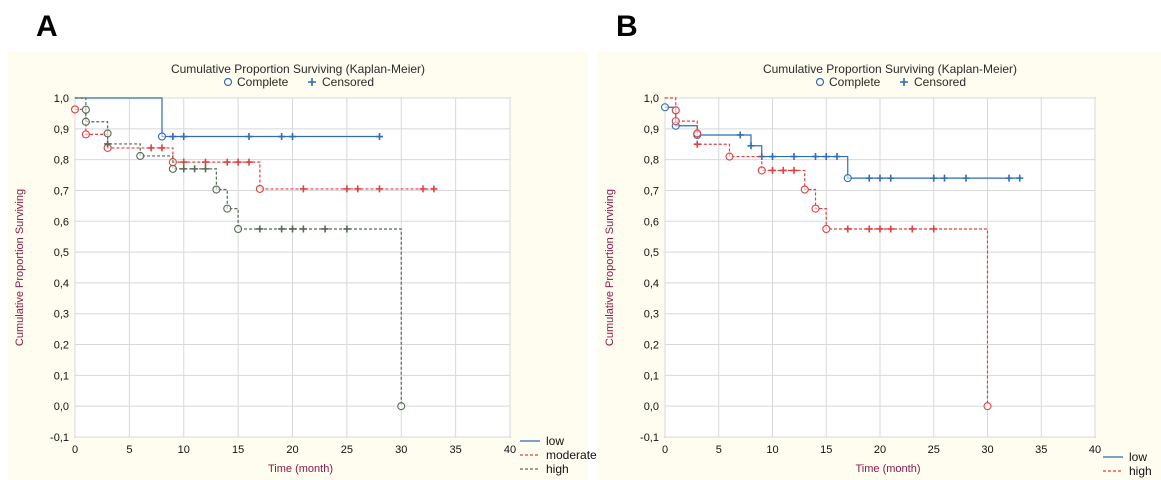  Describe the element at coordinates (1041, 450) in the screenshot. I see `x-tick-label: 35` at that location.